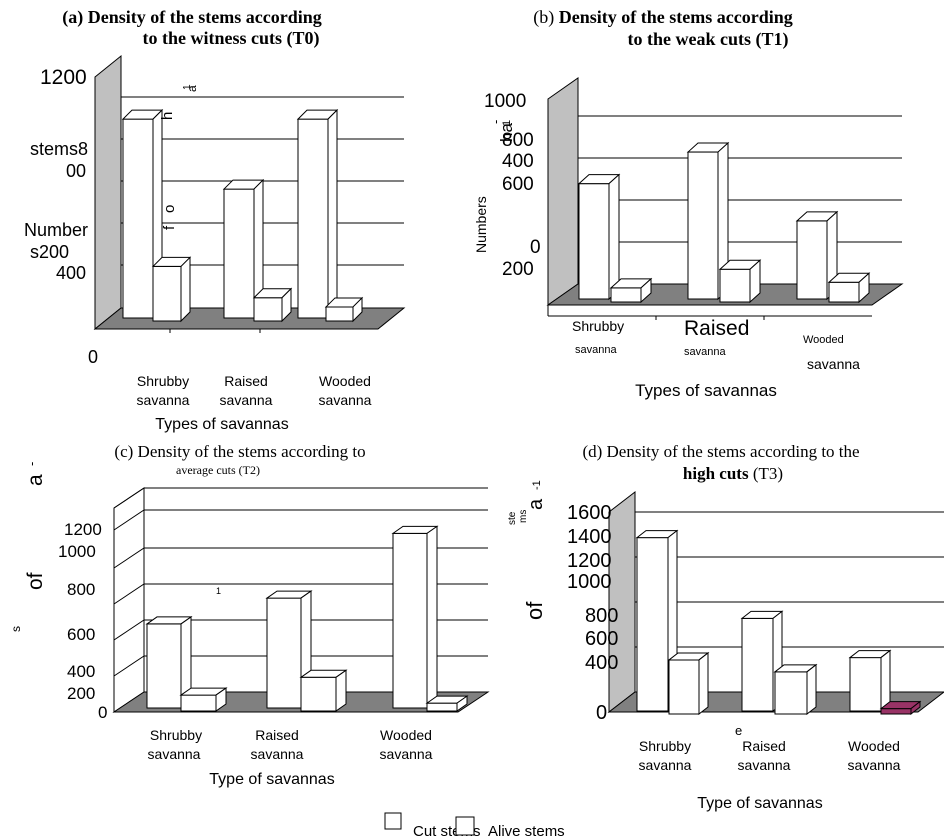  I want to click on legend-swatch-cut, so click(393, 821).